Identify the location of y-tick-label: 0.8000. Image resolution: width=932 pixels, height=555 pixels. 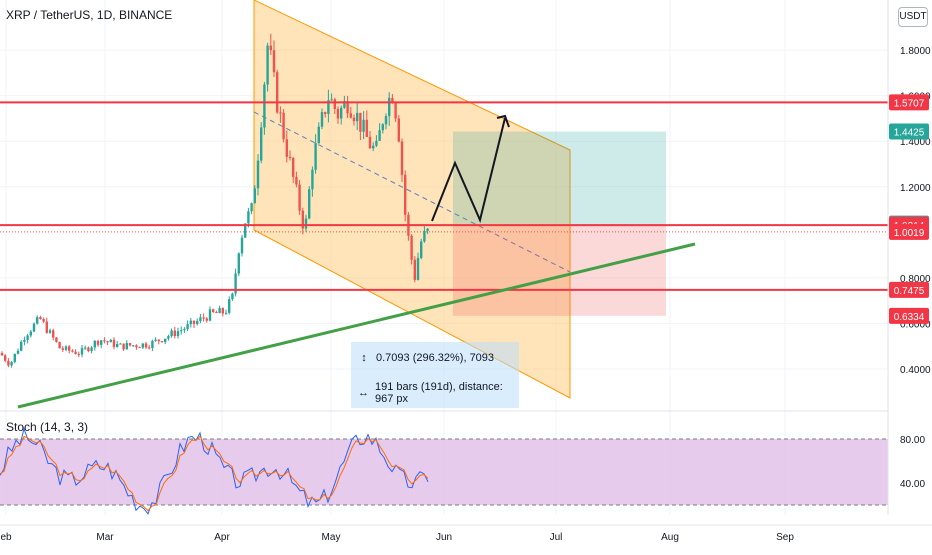
(915, 279).